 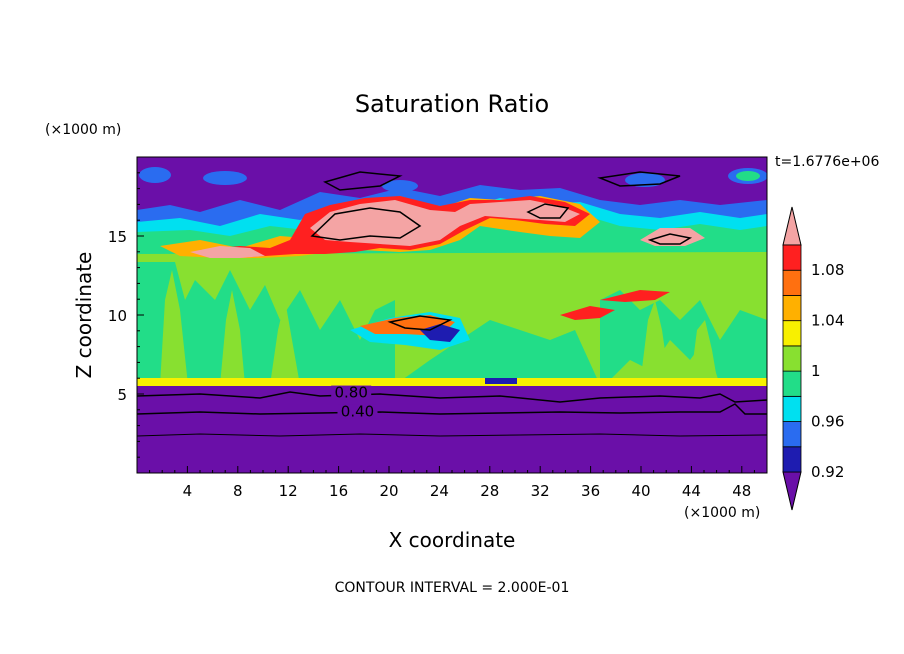 What do you see at coordinates (122, 395) in the screenshot?
I see `y-tick-label: 5` at bounding box center [122, 395].